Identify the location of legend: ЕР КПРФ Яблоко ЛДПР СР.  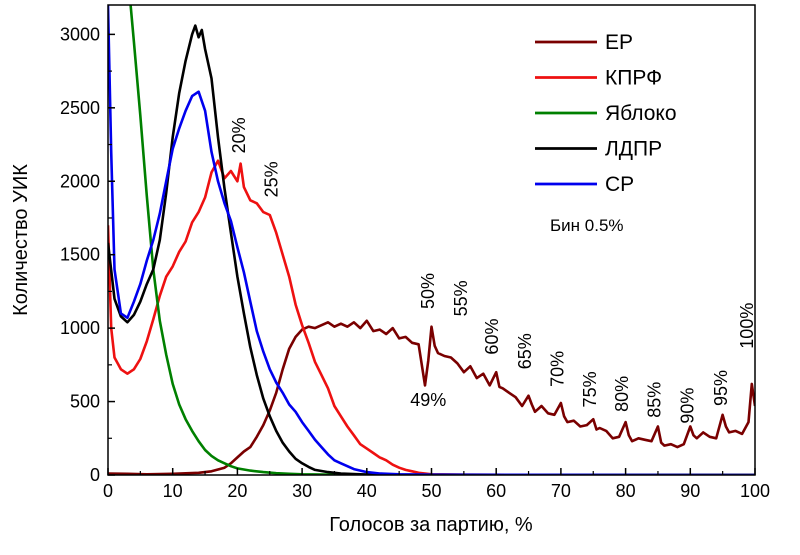
(606, 113).